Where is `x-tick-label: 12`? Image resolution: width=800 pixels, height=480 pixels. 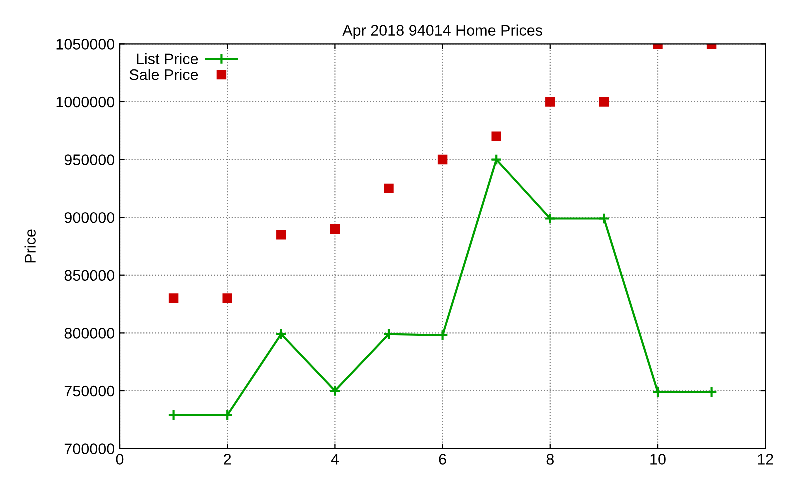
x-tick-label: 12 is located at coordinates (766, 459).